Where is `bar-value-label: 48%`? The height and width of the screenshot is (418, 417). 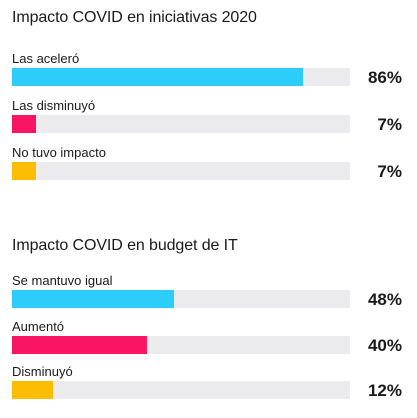
bar-value-label: 48% is located at coordinates (384, 299).